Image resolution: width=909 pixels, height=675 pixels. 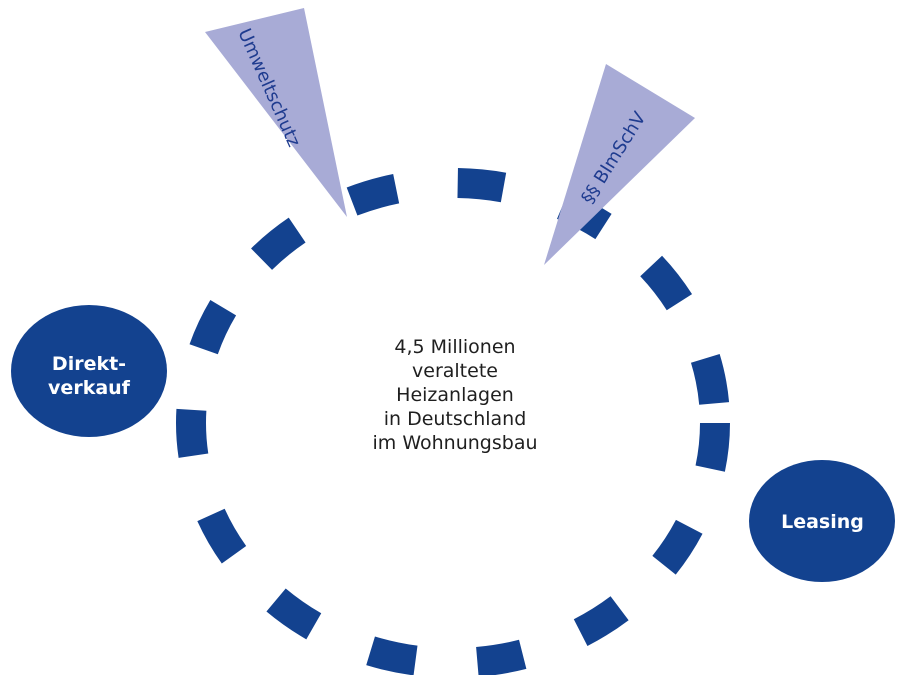 I want to click on direktverkauf-node, so click(x=89, y=371).